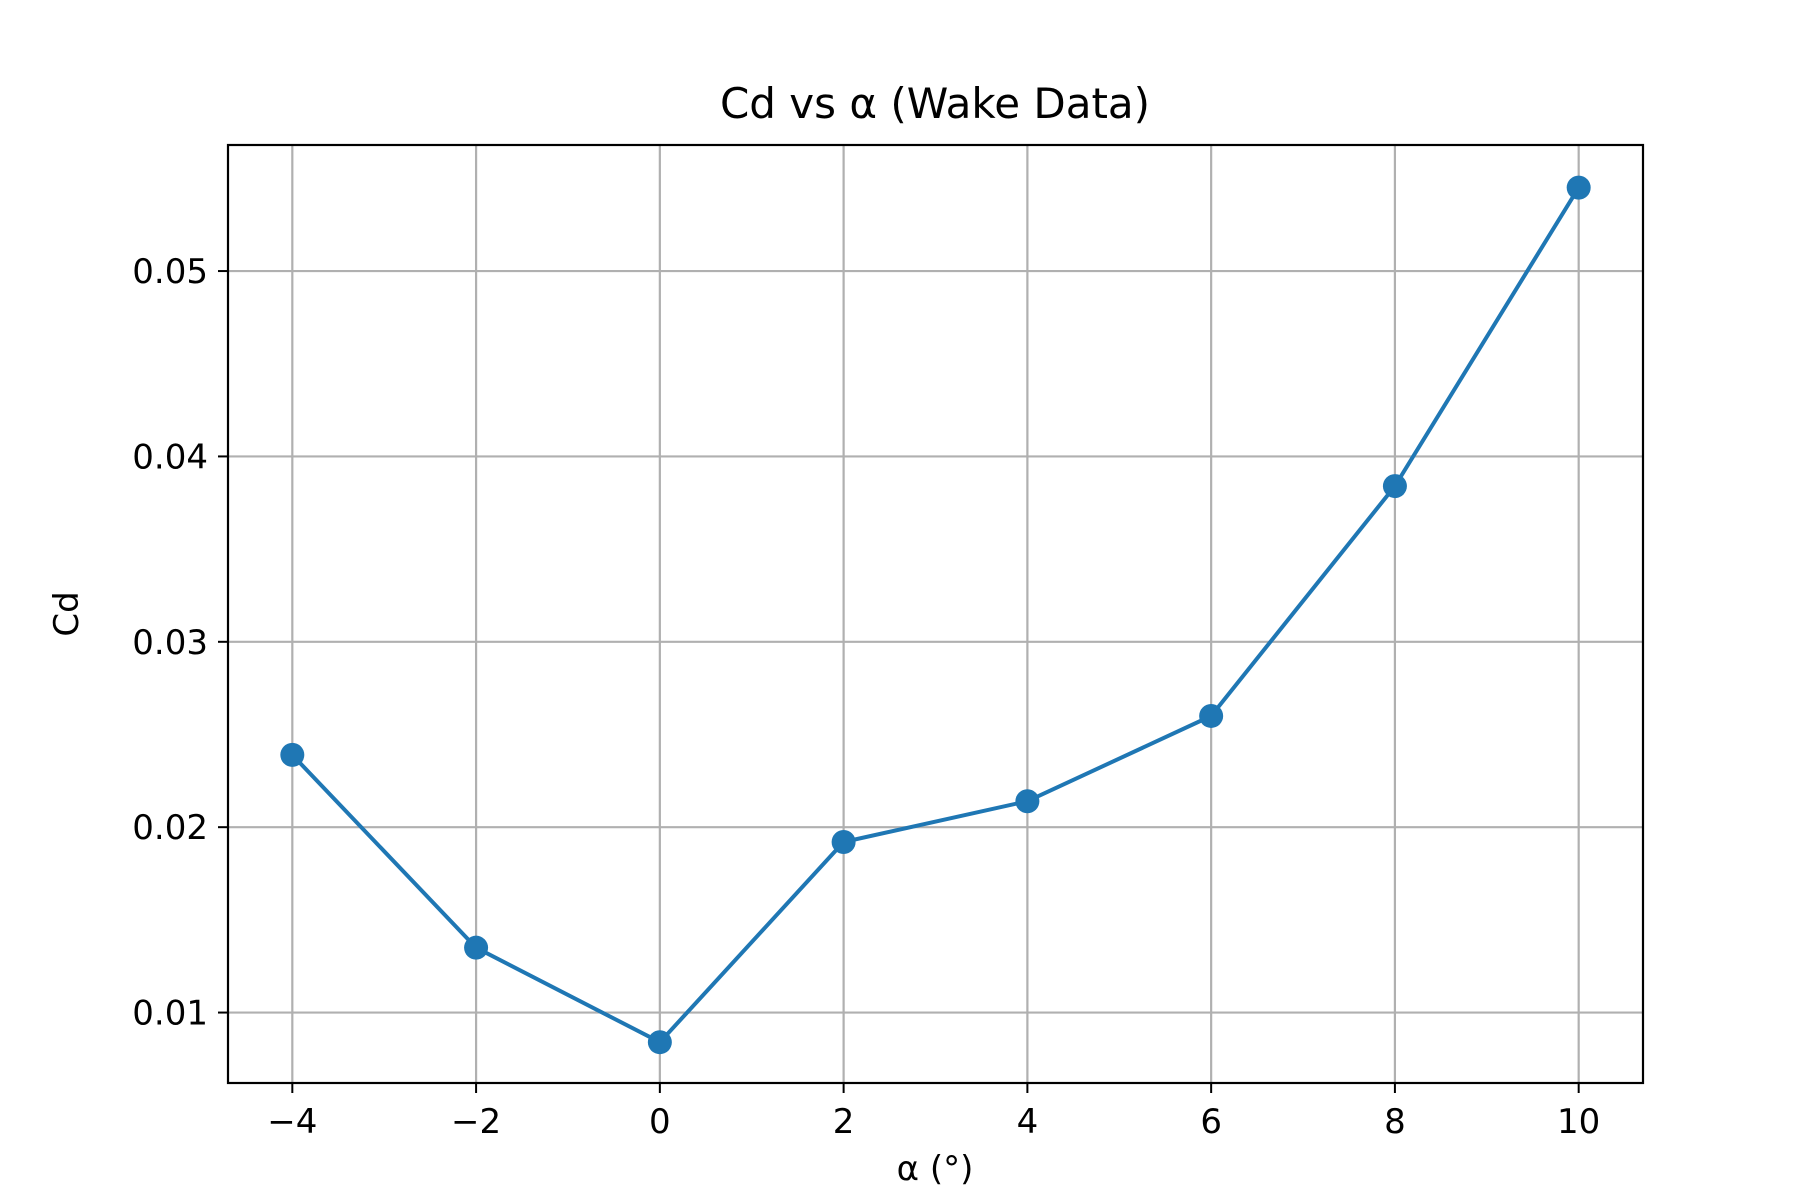 The height and width of the screenshot is (1200, 1800). Describe the element at coordinates (935, 1169) in the screenshot. I see `x-axis-label: α (°)` at that location.